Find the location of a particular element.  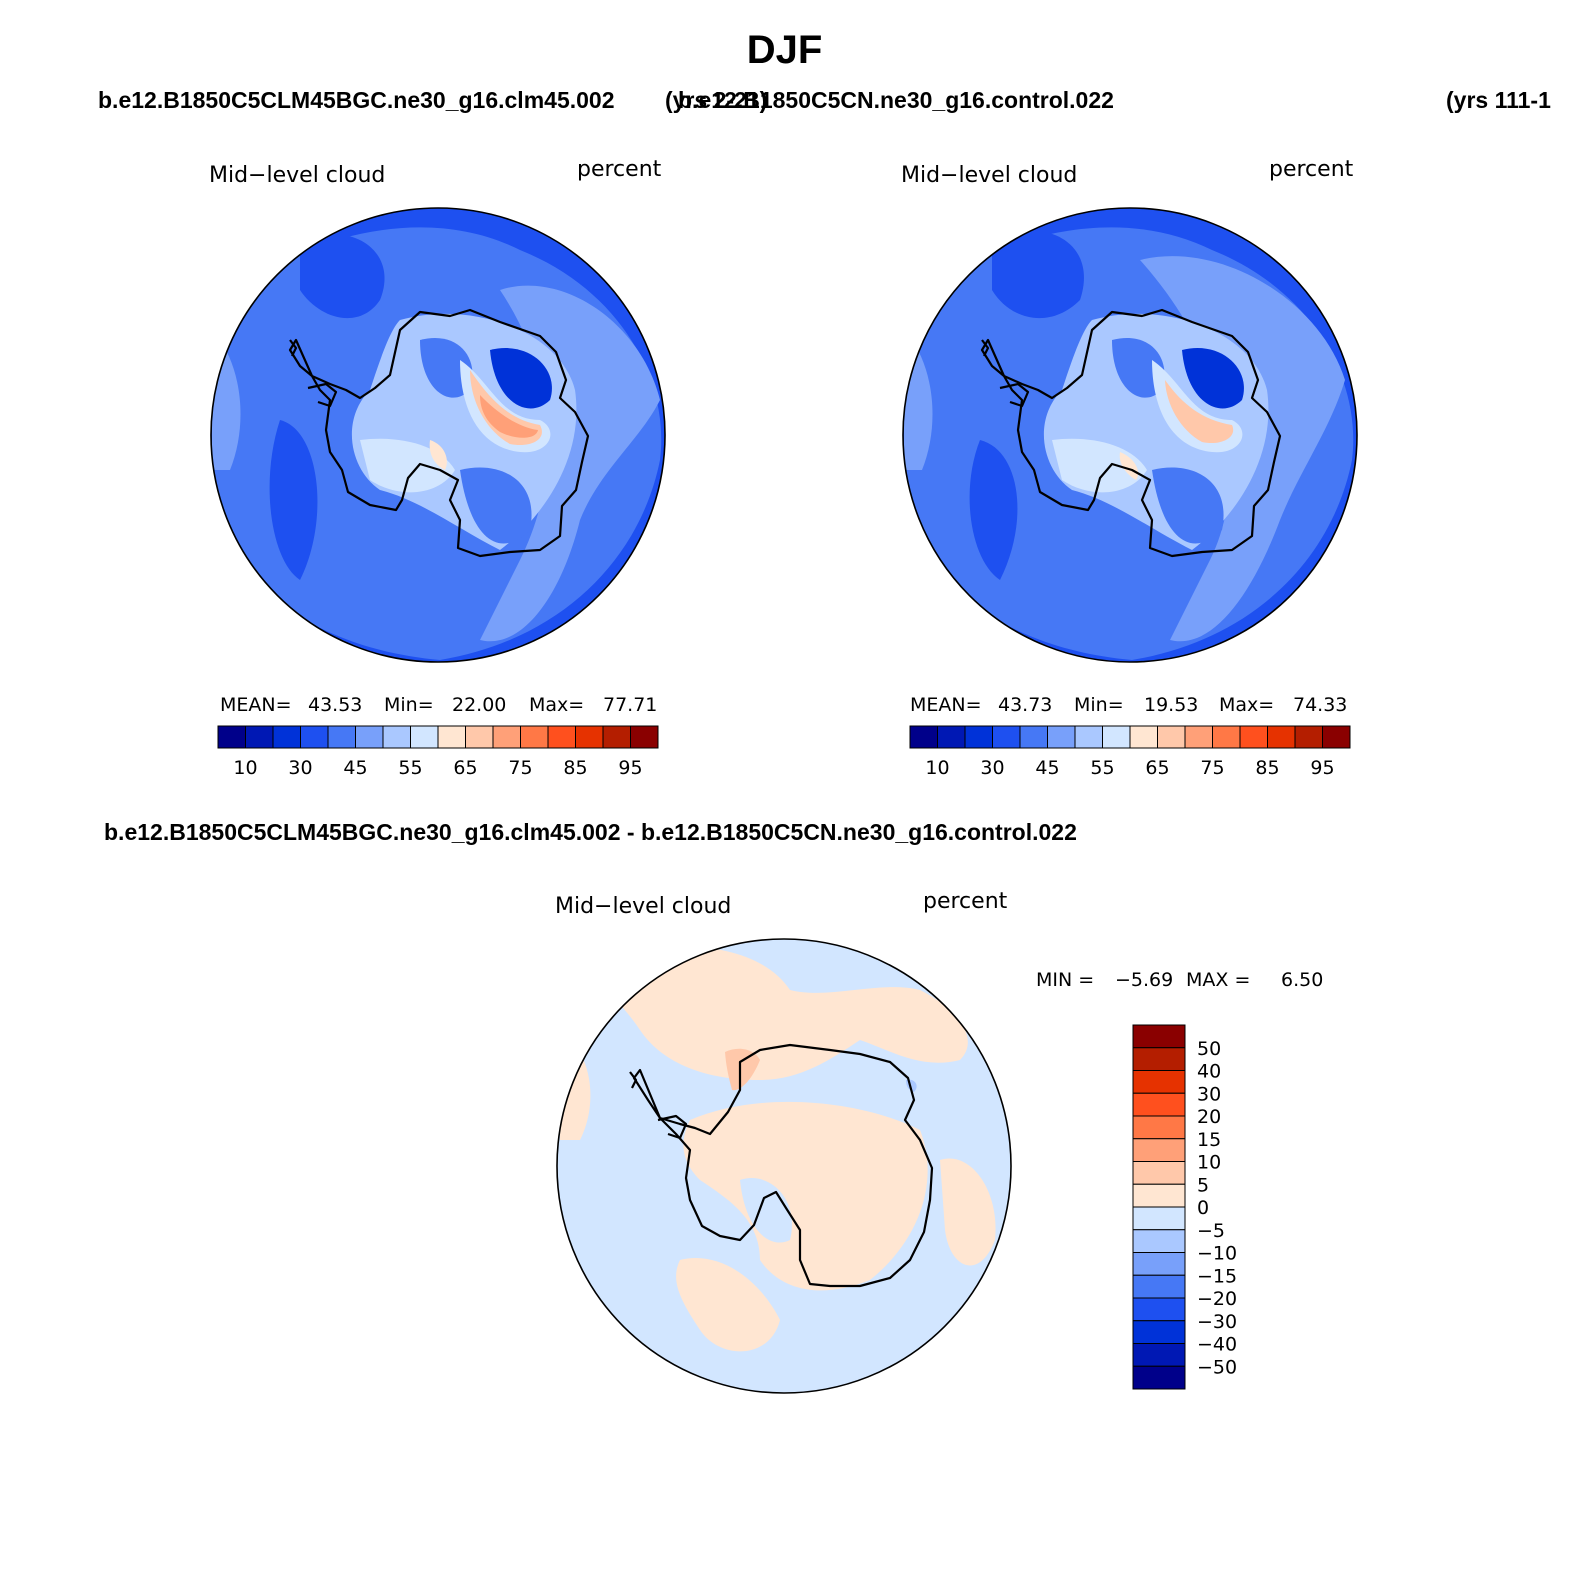

case2-years: (yrs 111-1 is located at coordinates (1498, 100).